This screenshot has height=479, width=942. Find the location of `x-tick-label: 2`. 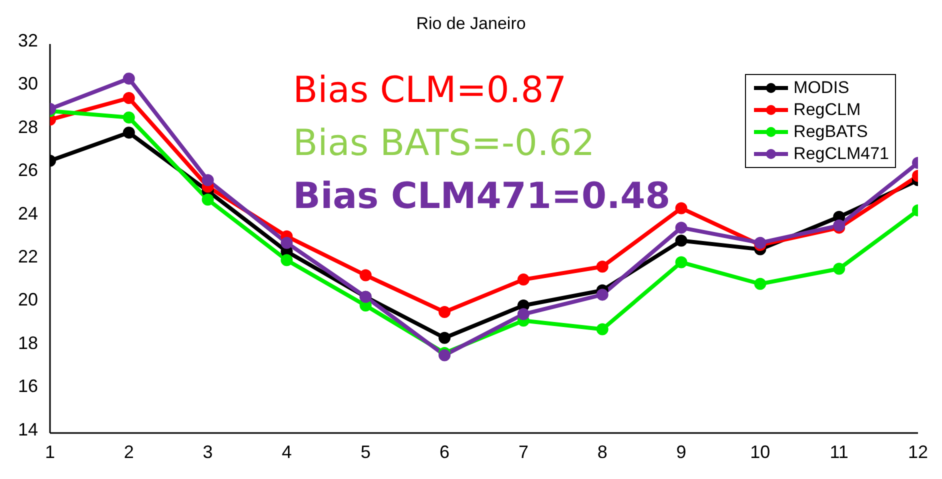

x-tick-label: 2 is located at coordinates (129, 452).